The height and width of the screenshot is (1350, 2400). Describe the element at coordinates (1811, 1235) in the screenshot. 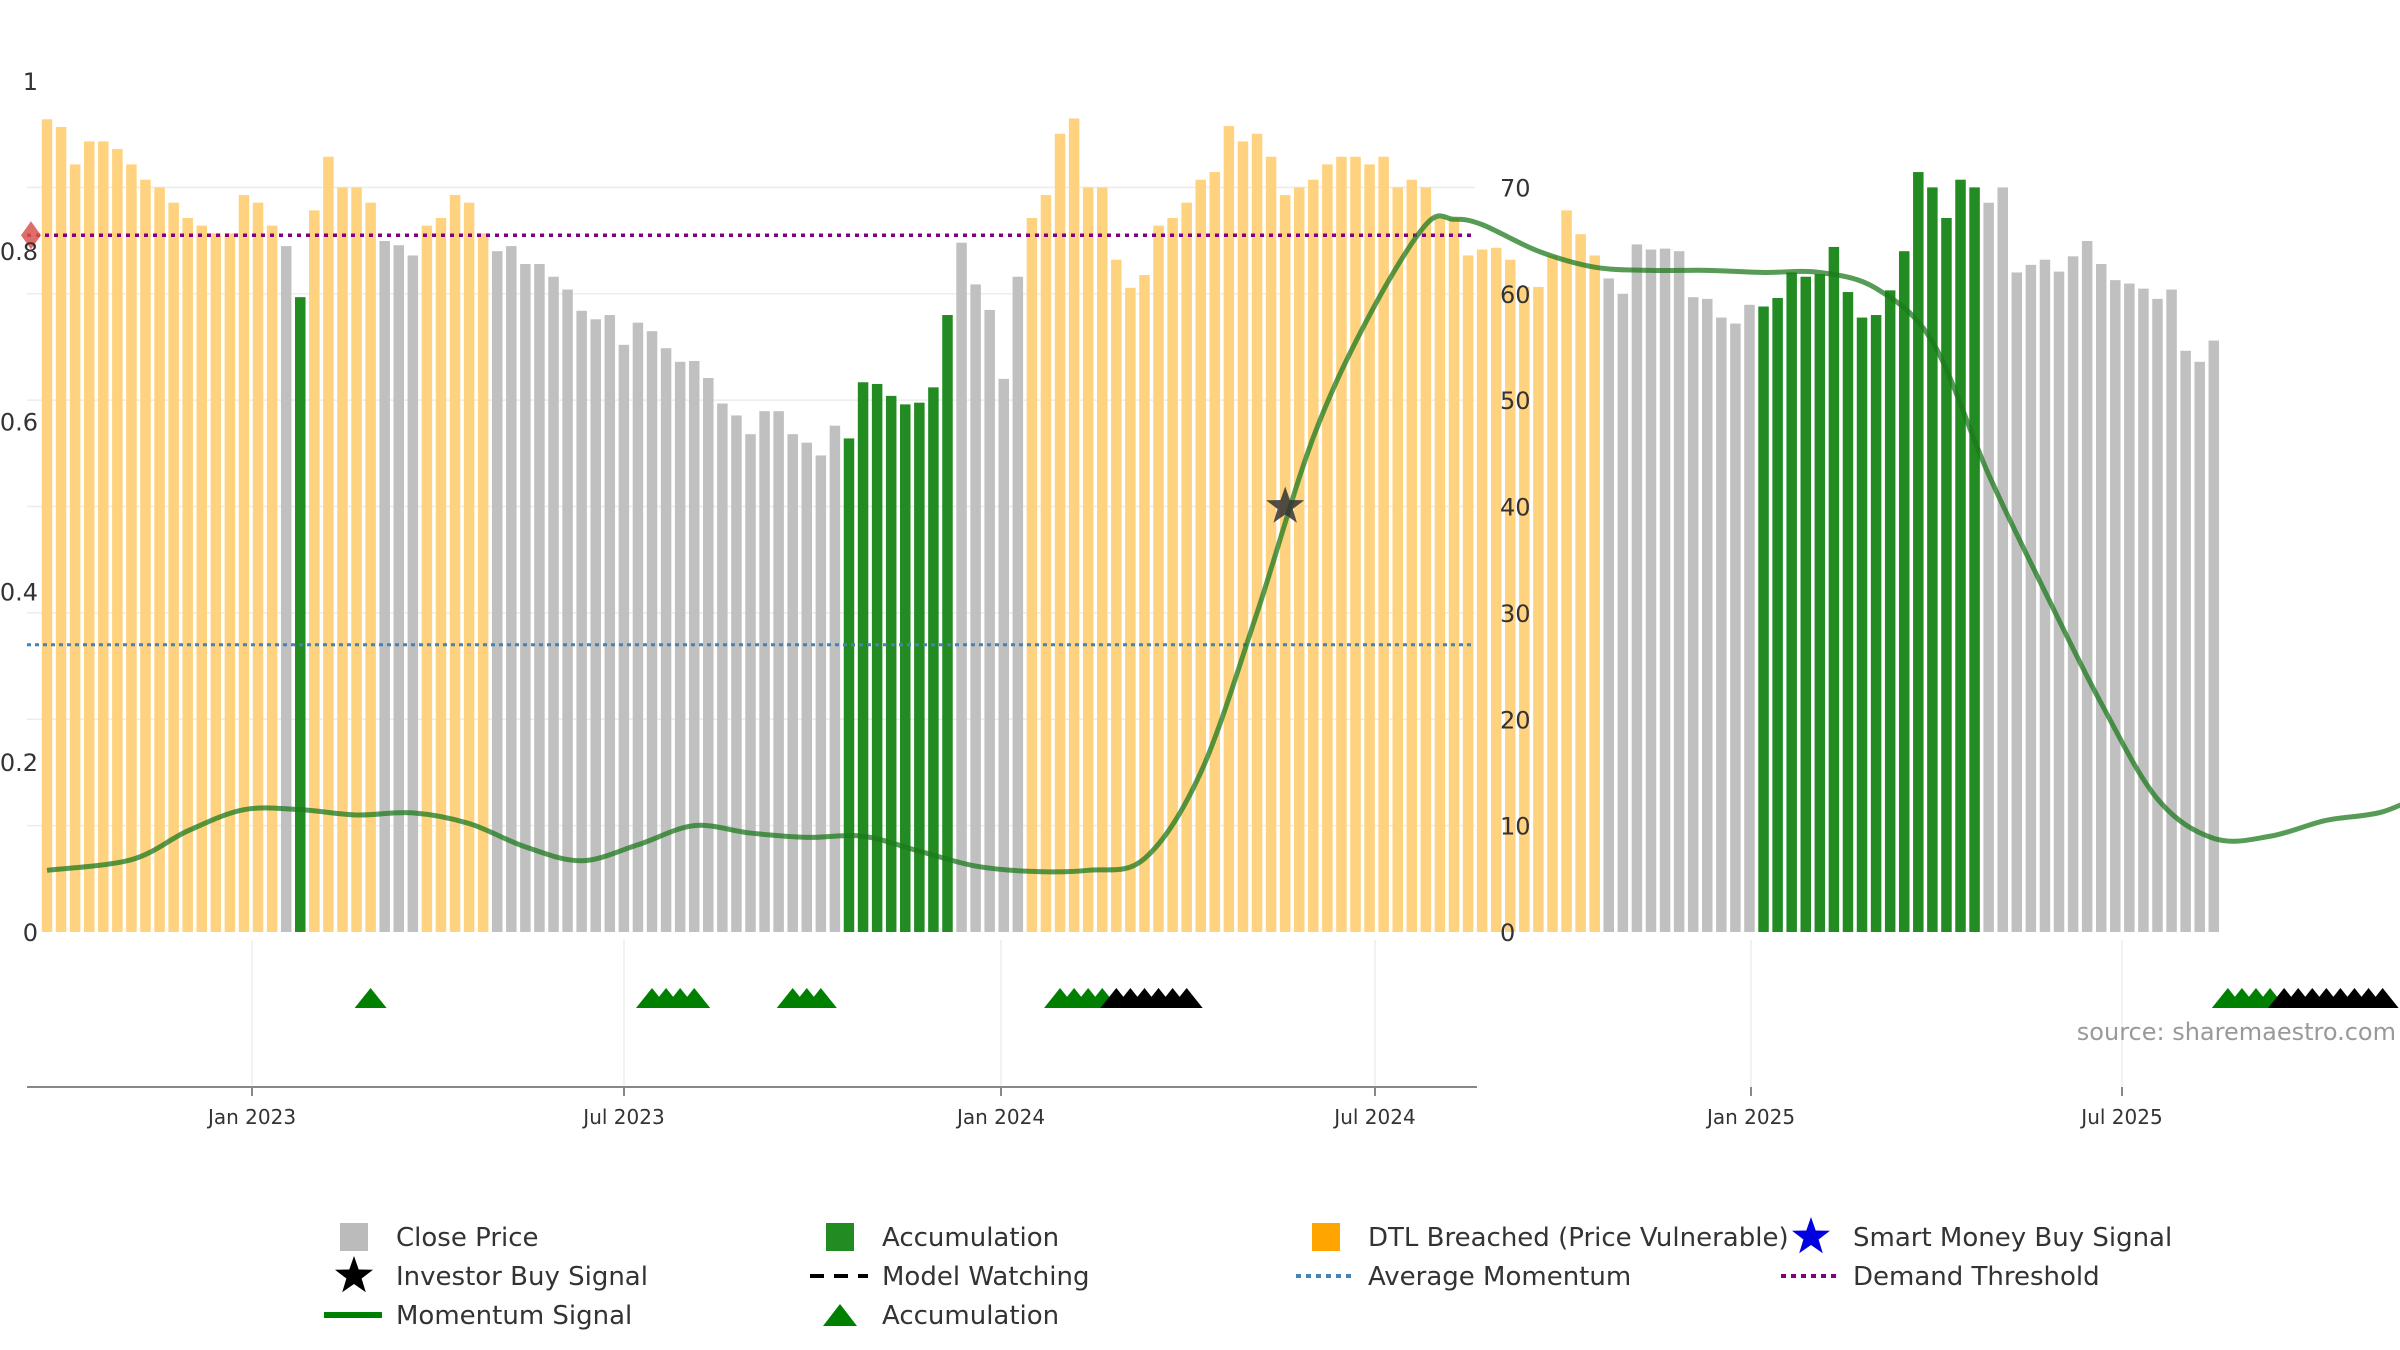

I see `legend-star-icon` at that location.